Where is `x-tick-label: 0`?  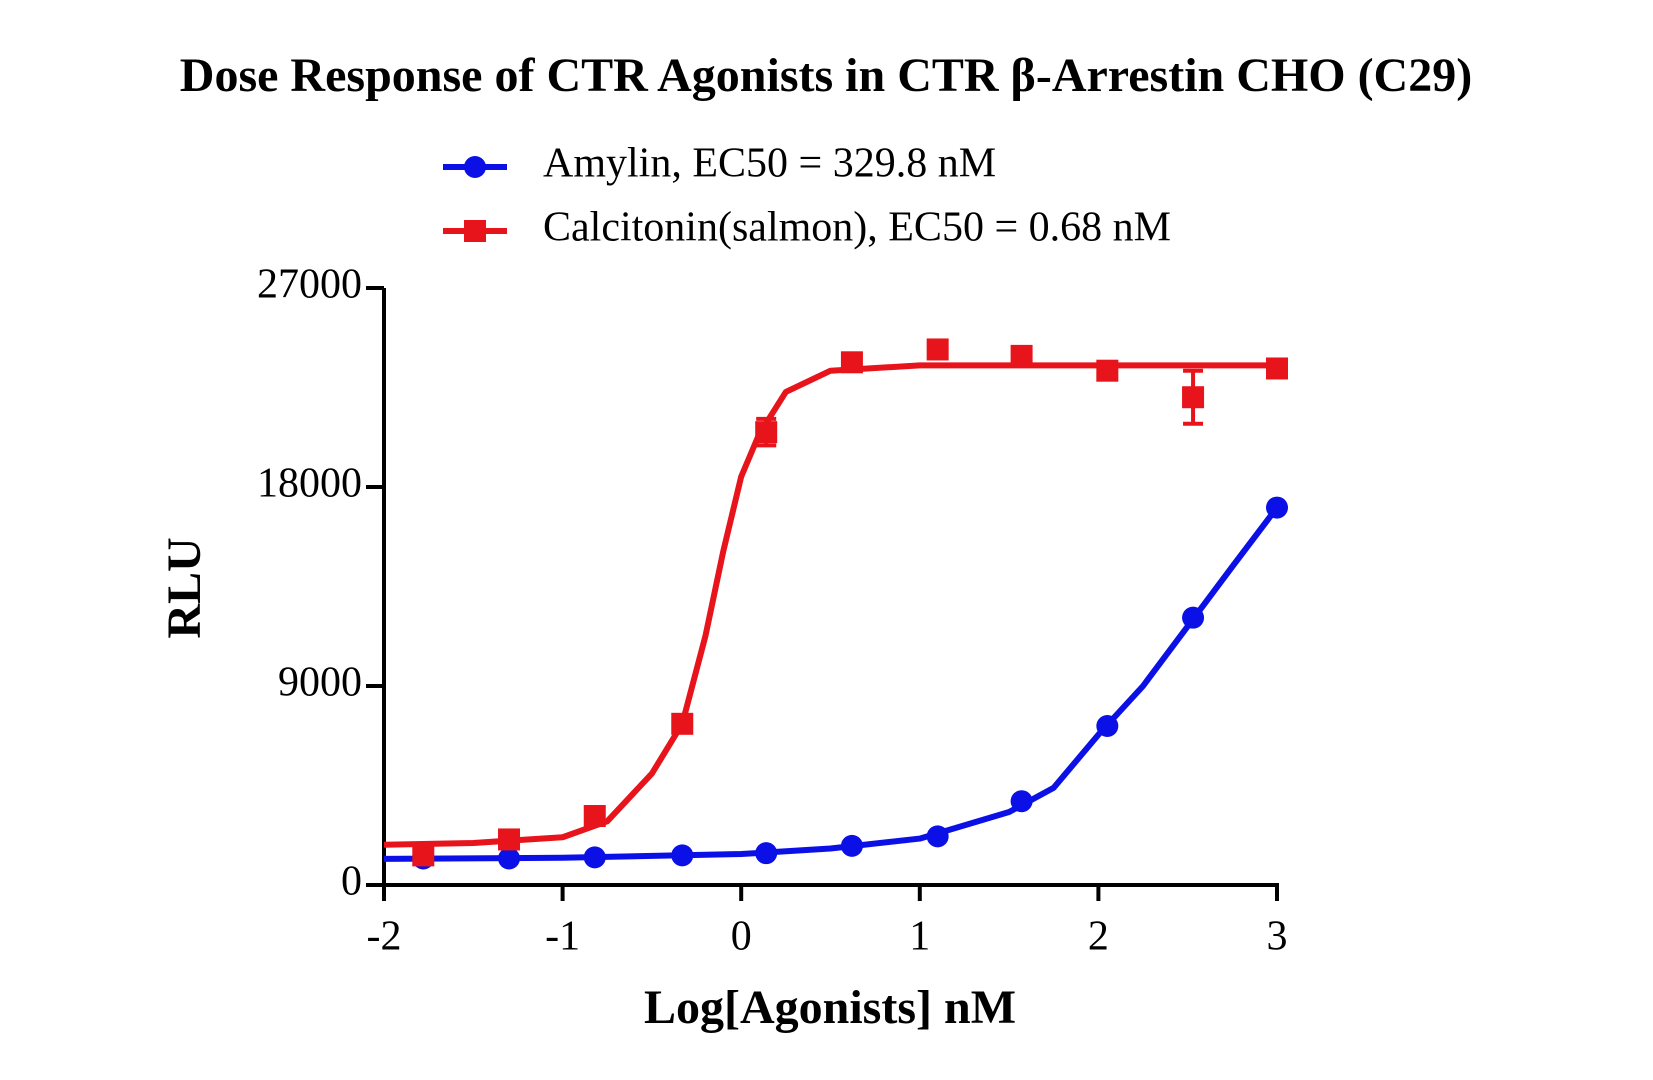
x-tick-label: 0 is located at coordinates (741, 937).